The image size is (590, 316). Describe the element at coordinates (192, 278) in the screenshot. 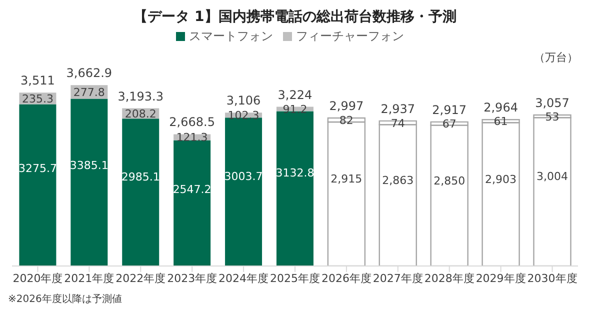

I see `x-tick-label: 2023年度` at that location.